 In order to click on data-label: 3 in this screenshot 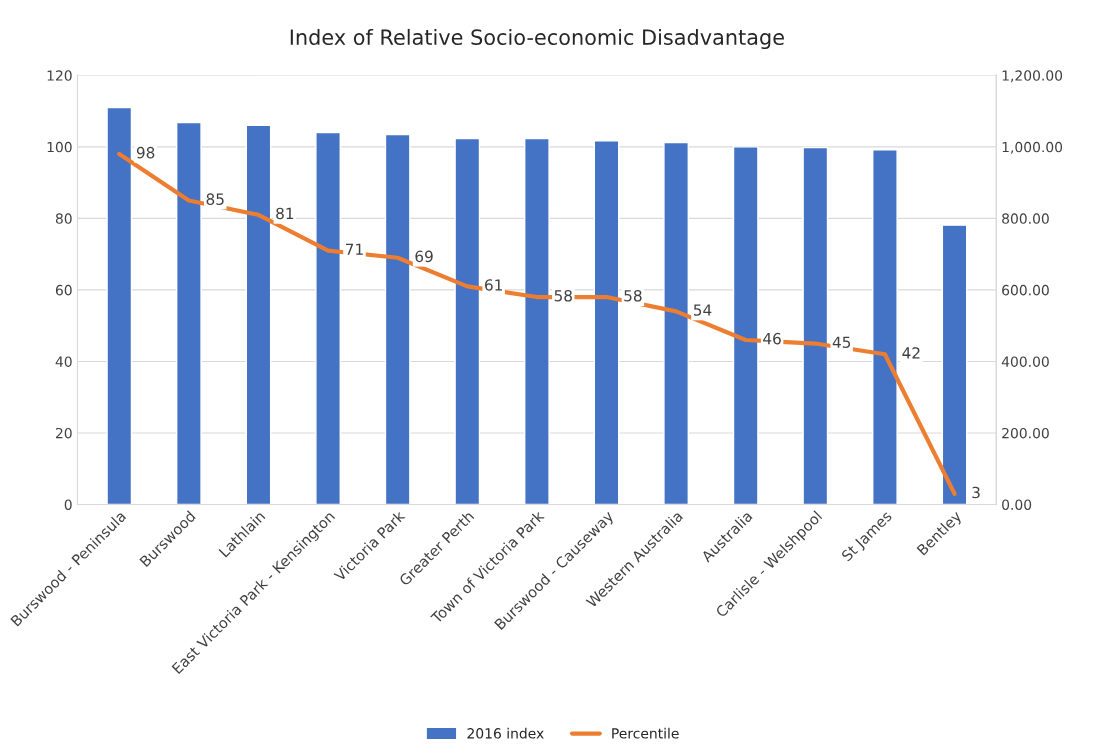, I will do `click(976, 492)`.